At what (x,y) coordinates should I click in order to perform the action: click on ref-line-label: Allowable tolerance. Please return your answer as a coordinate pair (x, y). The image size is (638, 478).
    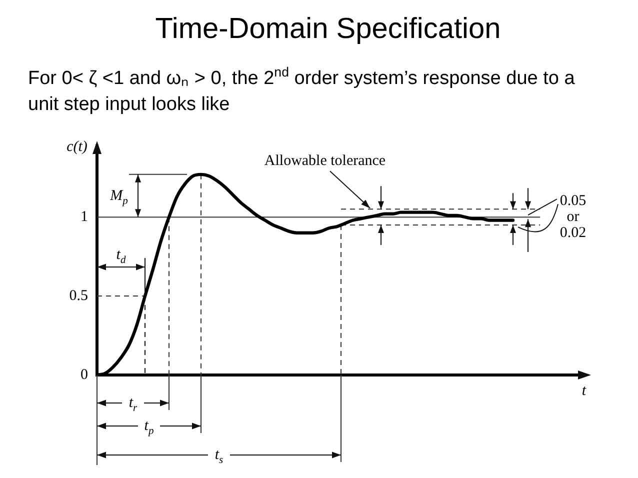
    Looking at the image, I should click on (325, 161).